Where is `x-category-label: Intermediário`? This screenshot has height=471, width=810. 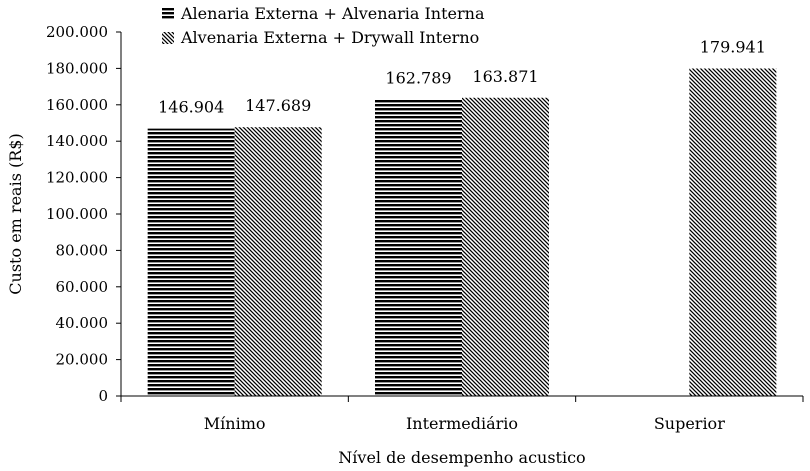
x-category-label: Intermediário is located at coordinates (462, 423).